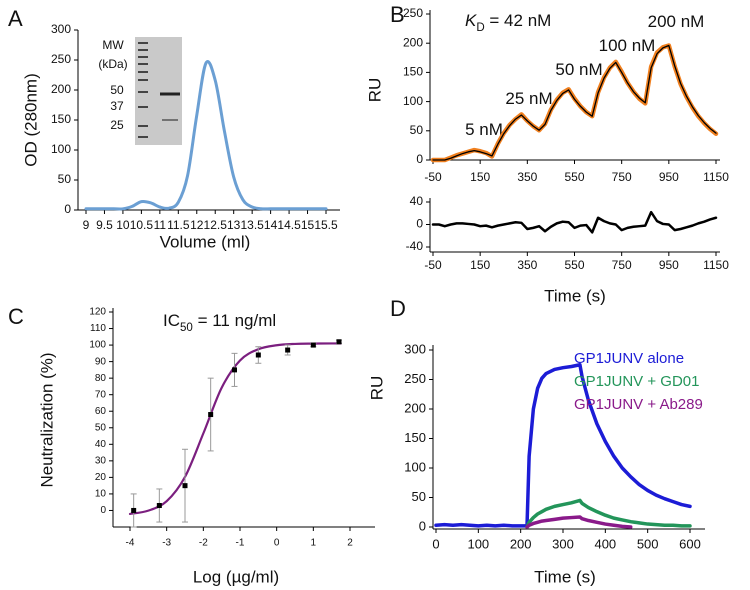  I want to click on inset-label: (kDa), so click(112, 64).